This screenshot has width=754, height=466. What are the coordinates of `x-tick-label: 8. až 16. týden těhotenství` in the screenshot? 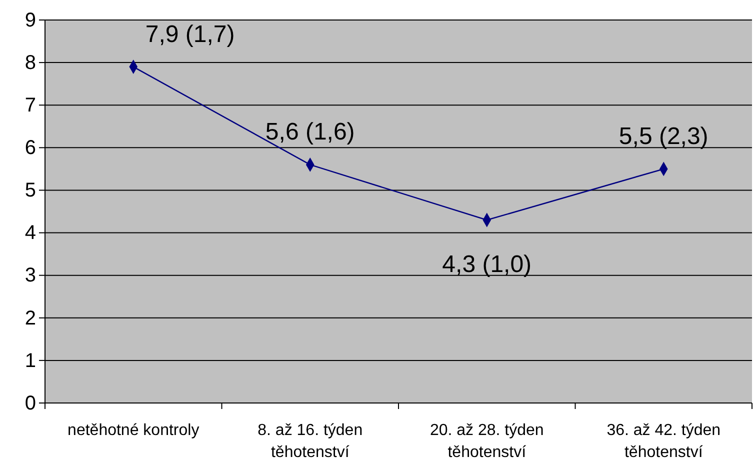 It's located at (310, 441).